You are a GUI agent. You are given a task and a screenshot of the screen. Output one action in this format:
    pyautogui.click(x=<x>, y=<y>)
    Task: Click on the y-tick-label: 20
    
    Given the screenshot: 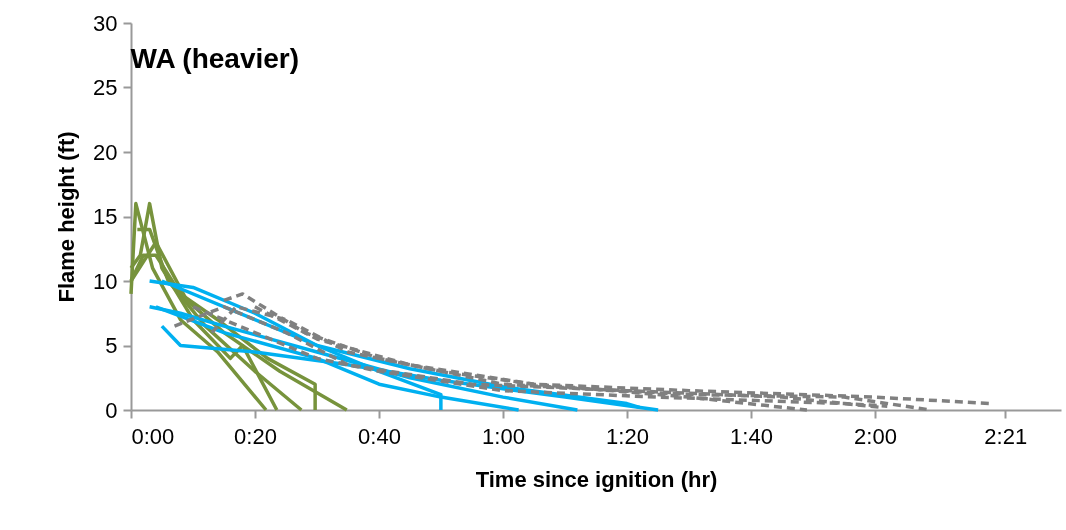 What is the action you would take?
    pyautogui.click(x=105, y=152)
    